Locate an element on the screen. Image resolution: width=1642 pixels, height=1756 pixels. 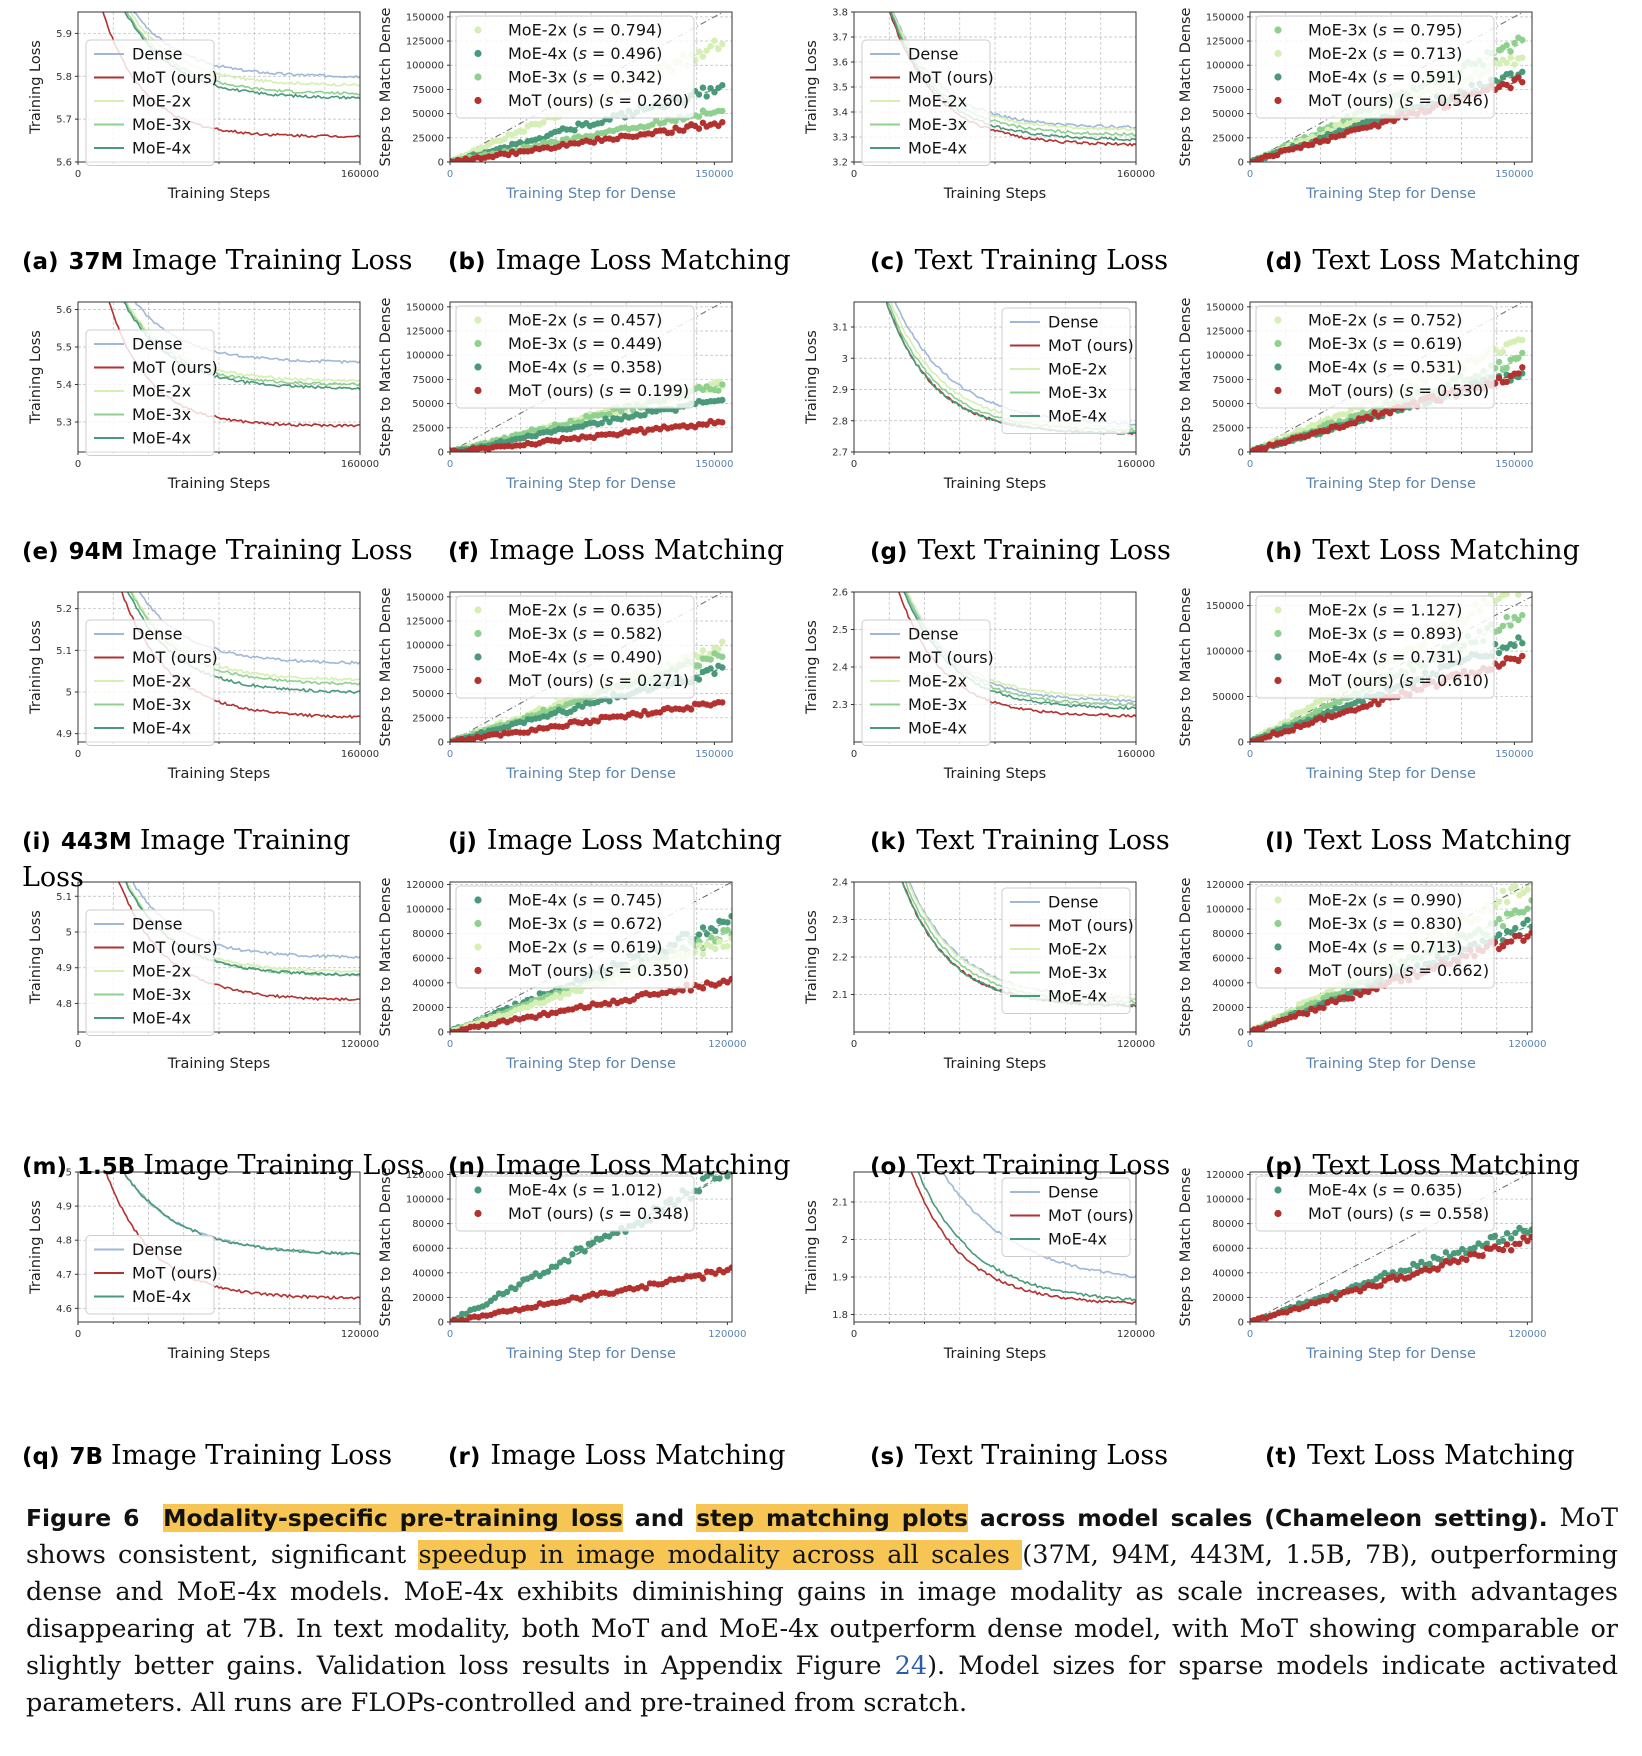
legend-s-value: = 0.531) is located at coordinates (1425, 367).